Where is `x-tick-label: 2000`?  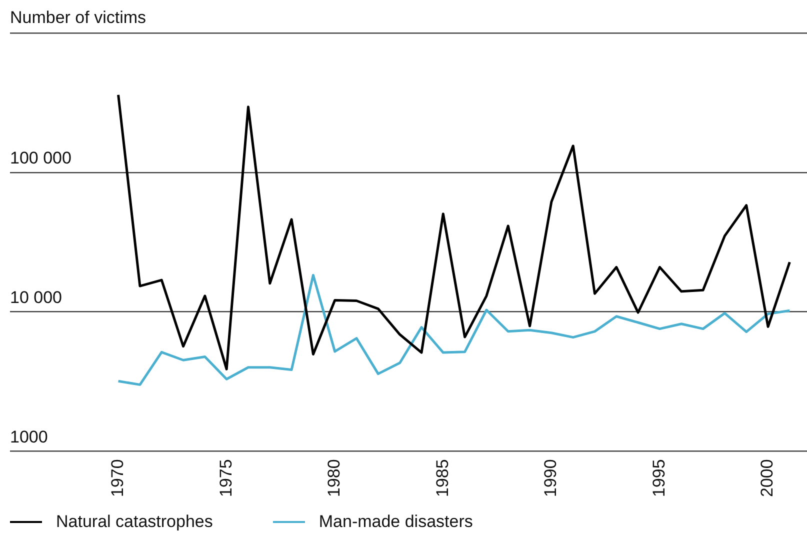
x-tick-label: 2000 is located at coordinates (767, 478).